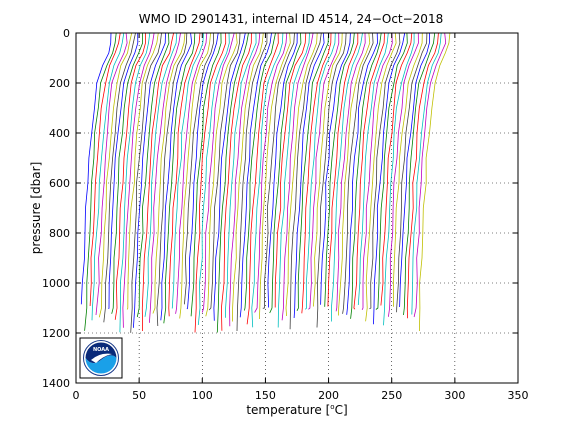 Image resolution: width=576 pixels, height=432 pixels. What do you see at coordinates (59, 183) in the screenshot?
I see `y-tick-label: 600` at bounding box center [59, 183].